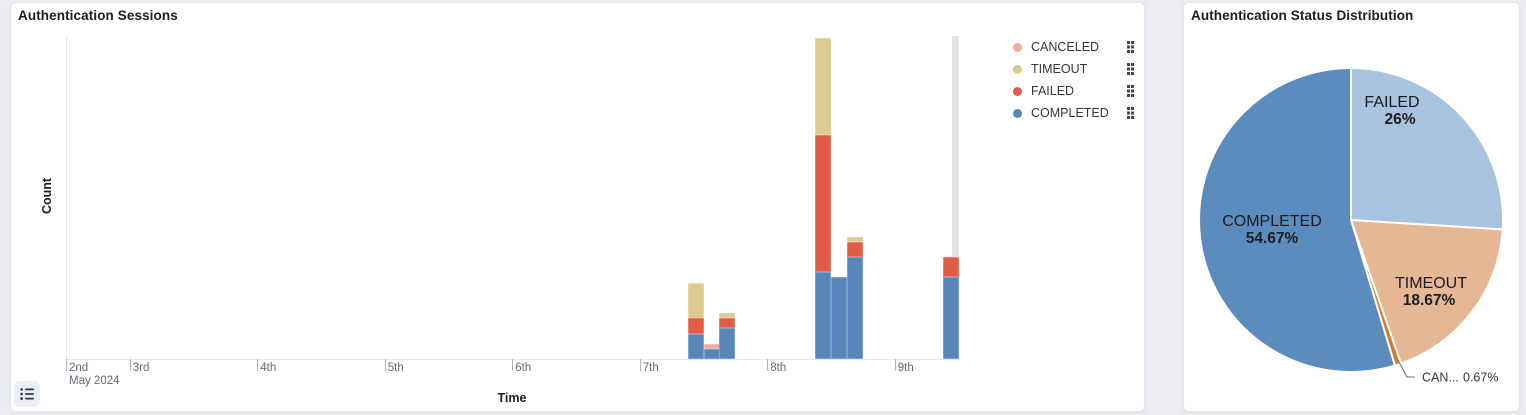  I want to click on legend-item-canceled: CANCELED, so click(1073, 47).